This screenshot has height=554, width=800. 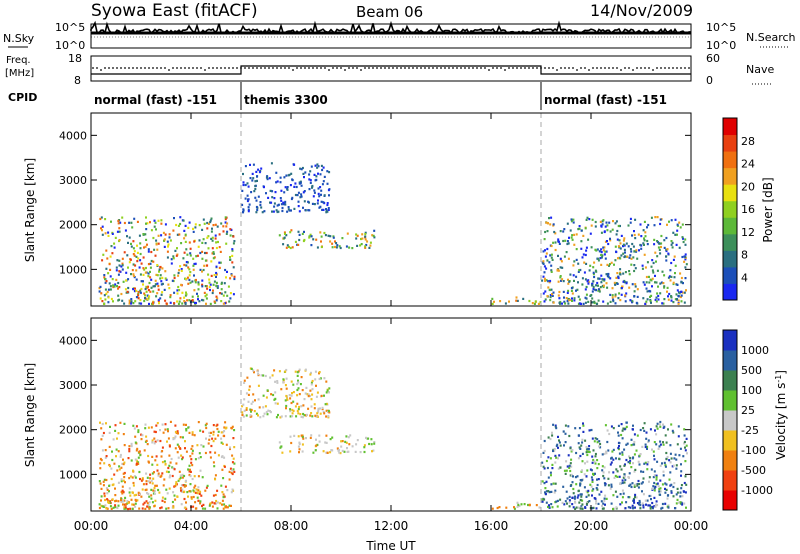 What do you see at coordinates (605, 100) in the screenshot?
I see `cpid-segment-label: normal (fast) -151` at bounding box center [605, 100].